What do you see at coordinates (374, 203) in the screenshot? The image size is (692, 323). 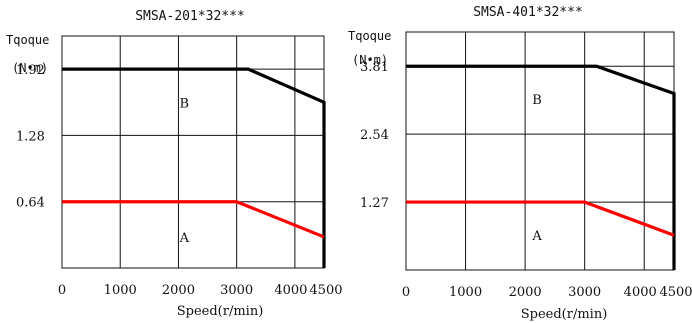 I see `y-tick-label: 1.27` at bounding box center [374, 203].